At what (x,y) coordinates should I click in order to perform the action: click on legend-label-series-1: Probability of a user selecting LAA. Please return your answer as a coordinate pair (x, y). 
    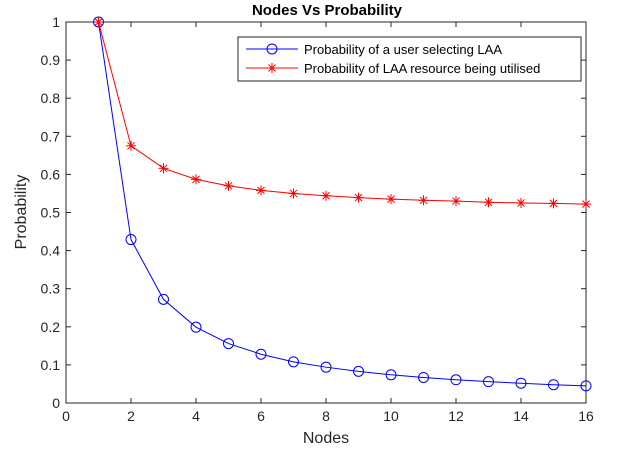
    Looking at the image, I should click on (403, 49).